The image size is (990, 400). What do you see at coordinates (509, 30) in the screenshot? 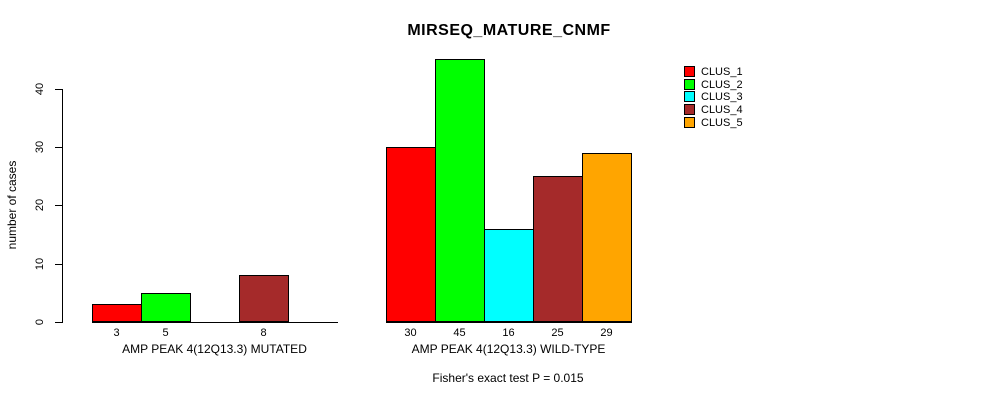
I see `chart-title: MIRSEQ_MATURE_CNMF` at bounding box center [509, 30].